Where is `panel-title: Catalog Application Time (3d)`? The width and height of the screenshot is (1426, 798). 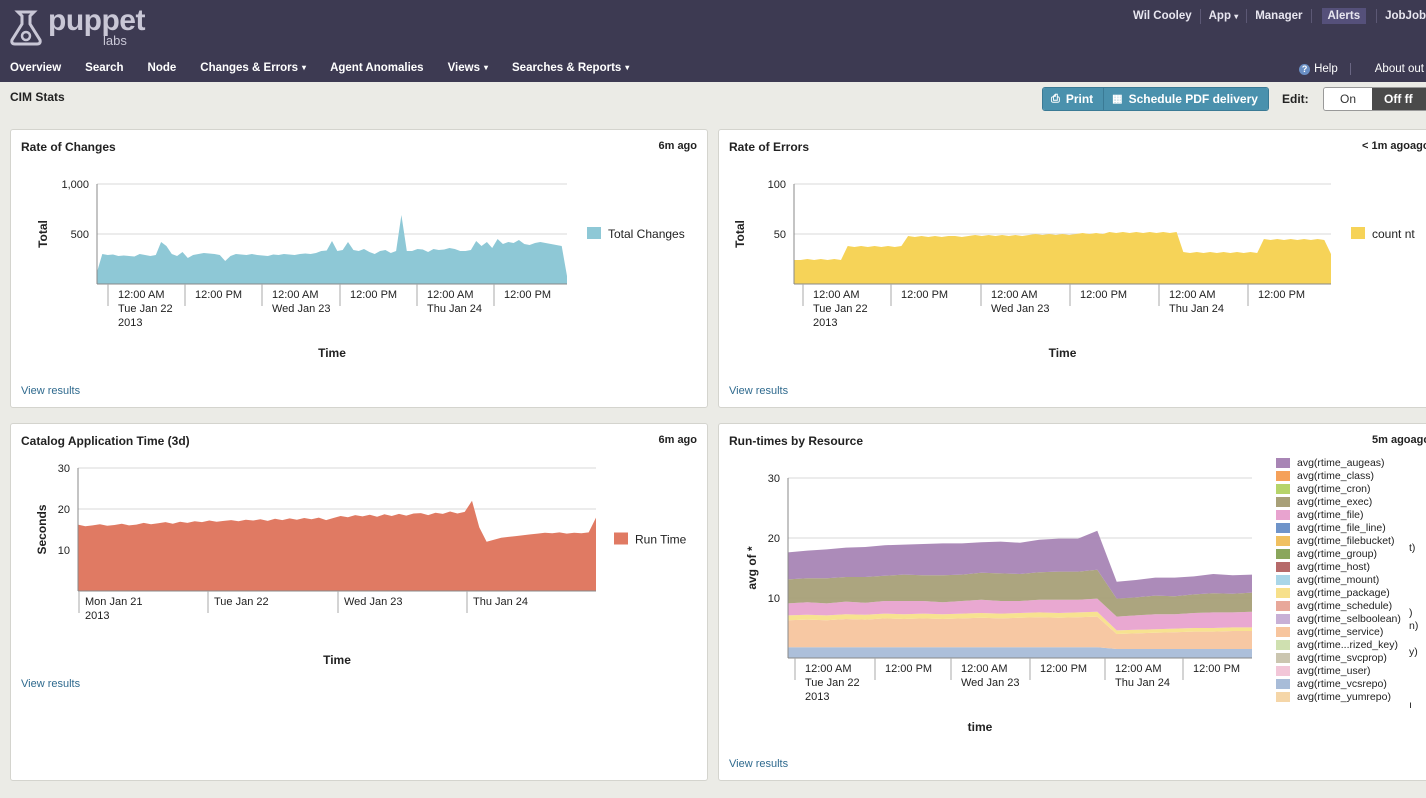 panel-title: Catalog Application Time (3d) is located at coordinates (105, 441).